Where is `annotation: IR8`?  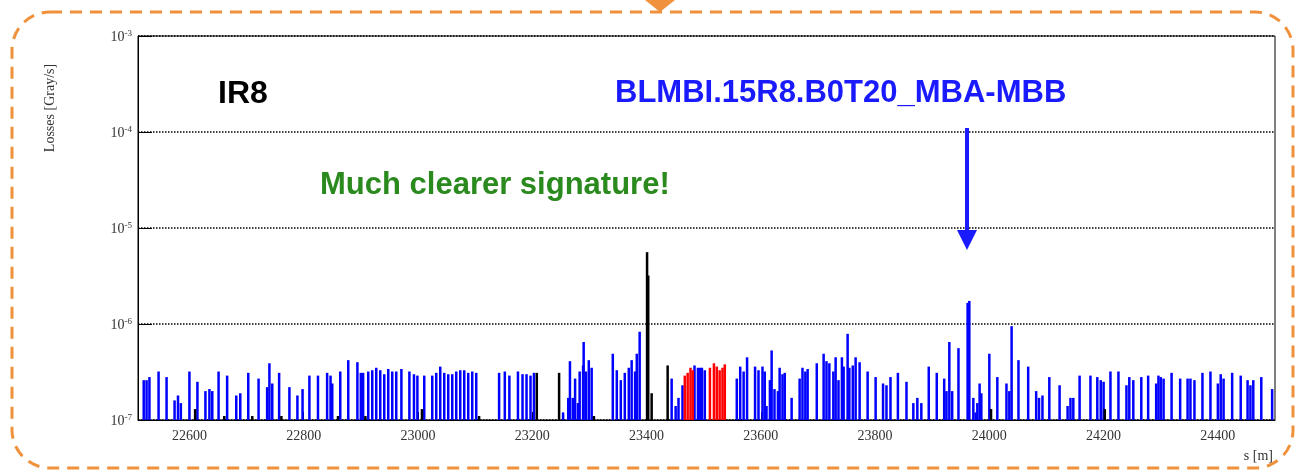 annotation: IR8 is located at coordinates (243, 92).